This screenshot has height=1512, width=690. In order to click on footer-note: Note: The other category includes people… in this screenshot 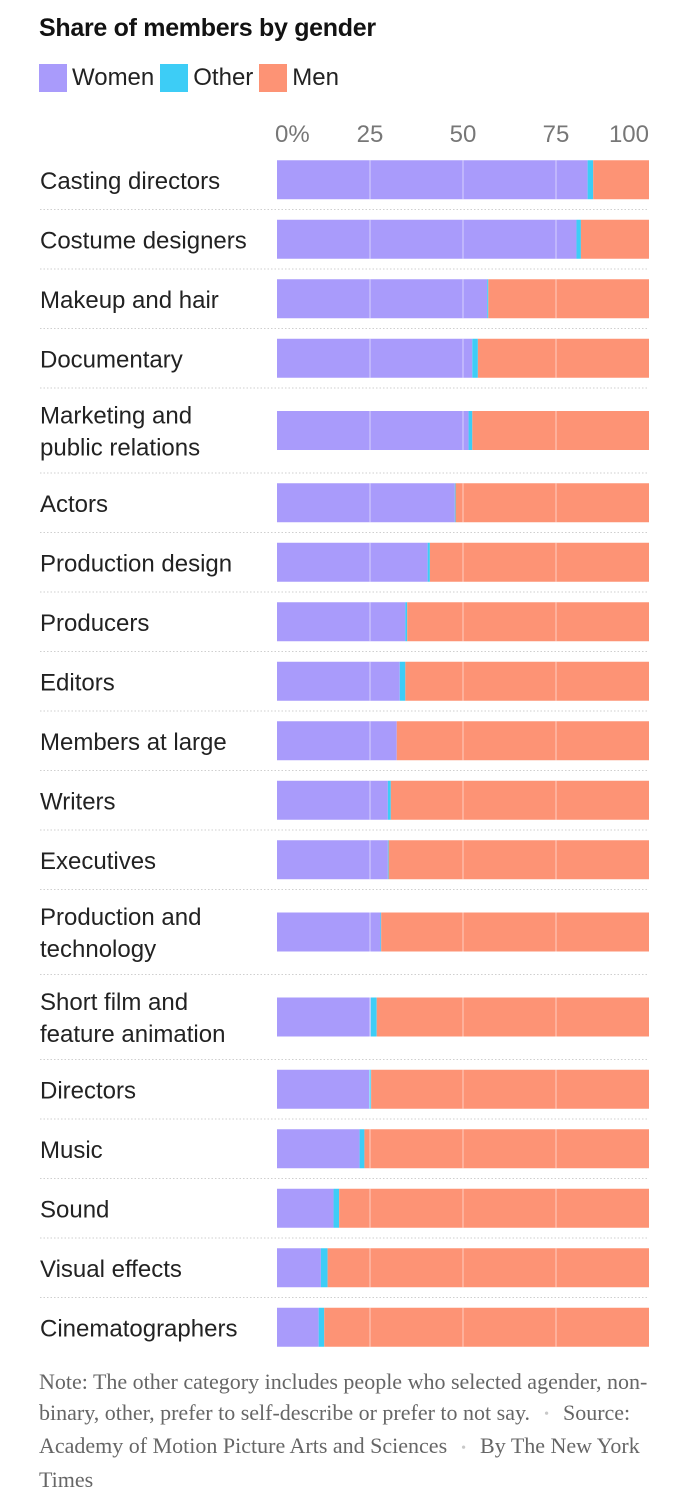, I will do `click(351, 1430)`.